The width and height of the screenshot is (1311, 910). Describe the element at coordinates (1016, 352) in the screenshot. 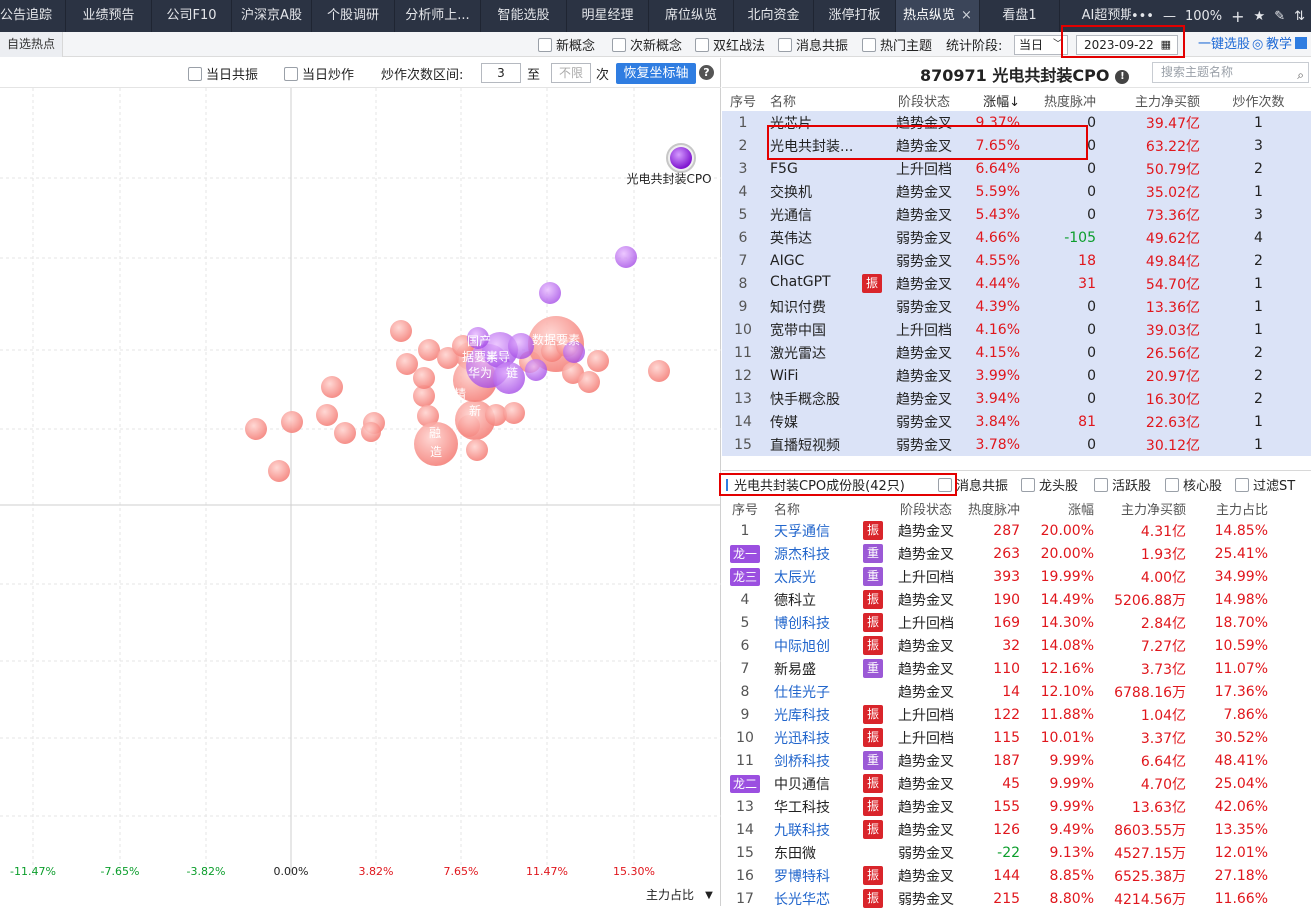

I see `table-row: 11 激光雷达 趋势金叉 4.15% 0 26.56亿 2` at that location.